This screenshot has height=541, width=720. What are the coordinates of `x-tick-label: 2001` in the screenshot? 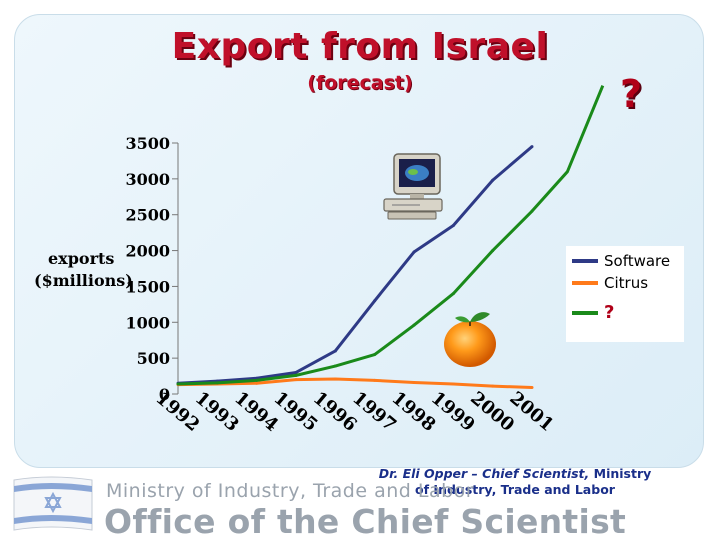 It's located at (532, 412).